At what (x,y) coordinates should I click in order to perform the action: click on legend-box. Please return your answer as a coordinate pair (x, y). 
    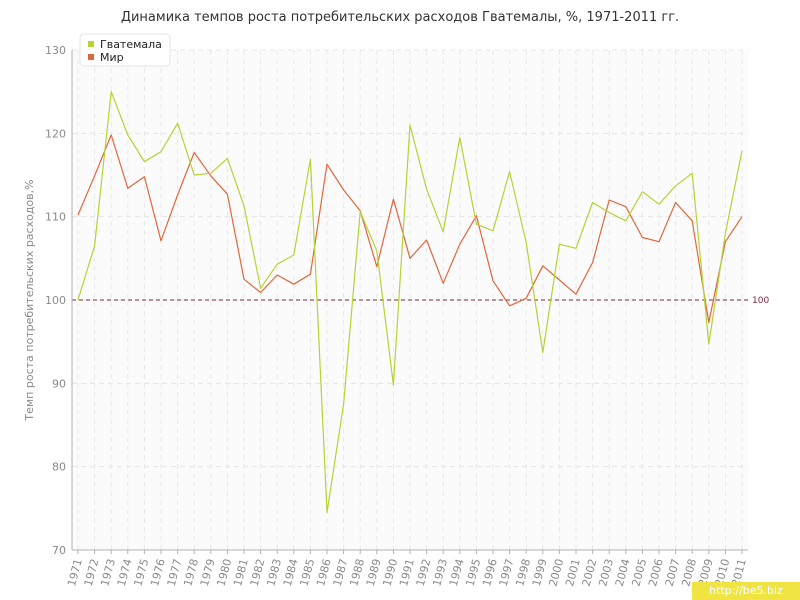
    Looking at the image, I should click on (125, 50).